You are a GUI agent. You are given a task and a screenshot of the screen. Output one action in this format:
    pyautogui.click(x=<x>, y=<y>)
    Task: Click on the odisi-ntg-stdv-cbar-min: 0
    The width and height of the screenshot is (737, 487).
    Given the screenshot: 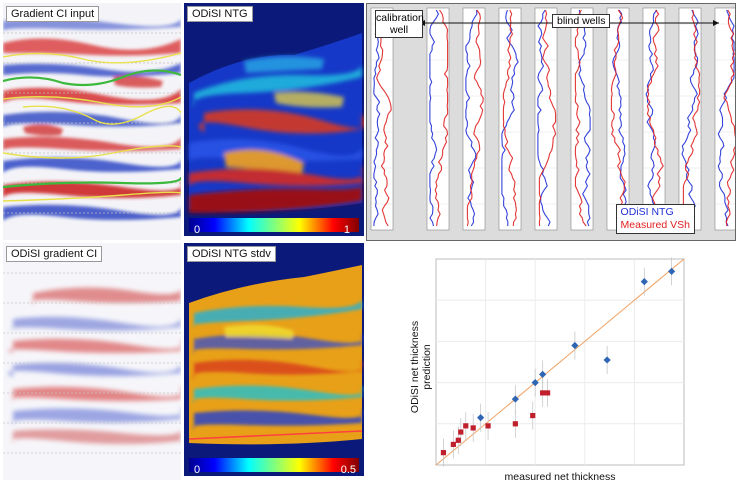 What is the action you would take?
    pyautogui.click(x=197, y=470)
    